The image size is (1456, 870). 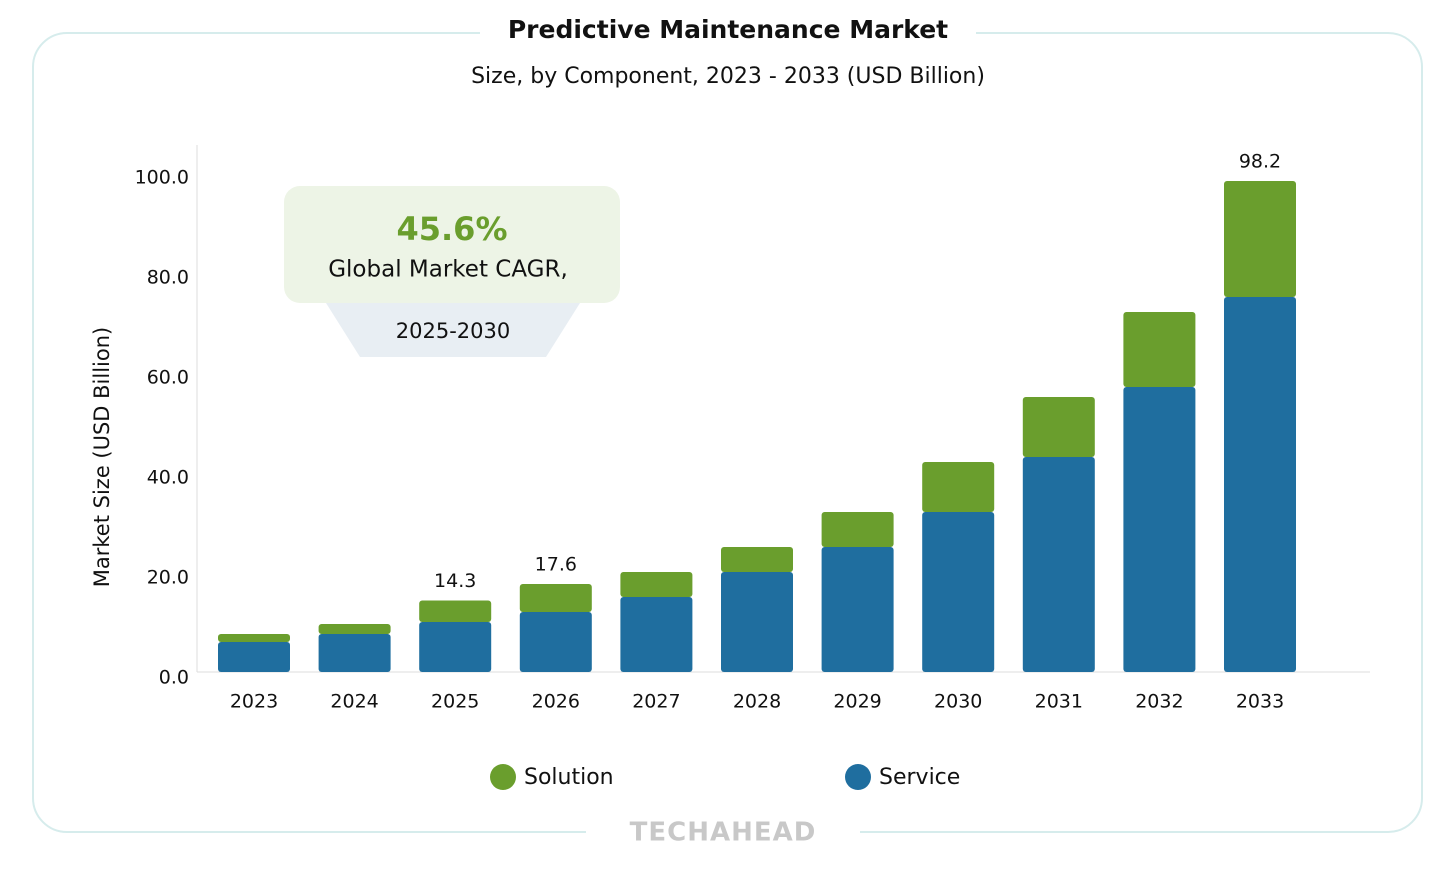 I want to click on x-tick-label: 2027, so click(x=656, y=702).